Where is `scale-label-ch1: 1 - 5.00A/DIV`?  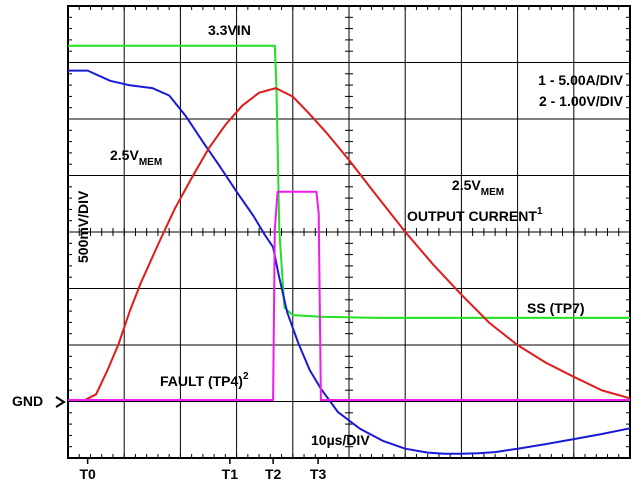
scale-label-ch1: 1 - 5.00A/DIV is located at coordinates (580, 80).